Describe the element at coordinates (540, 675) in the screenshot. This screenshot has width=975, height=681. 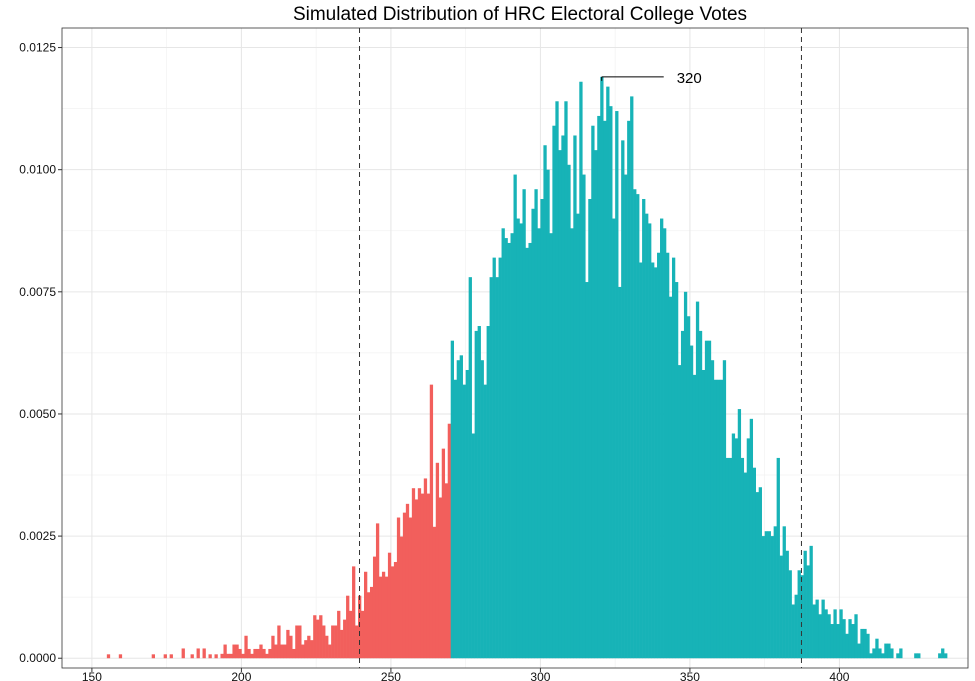
I see `x-tick-label: 300` at that location.